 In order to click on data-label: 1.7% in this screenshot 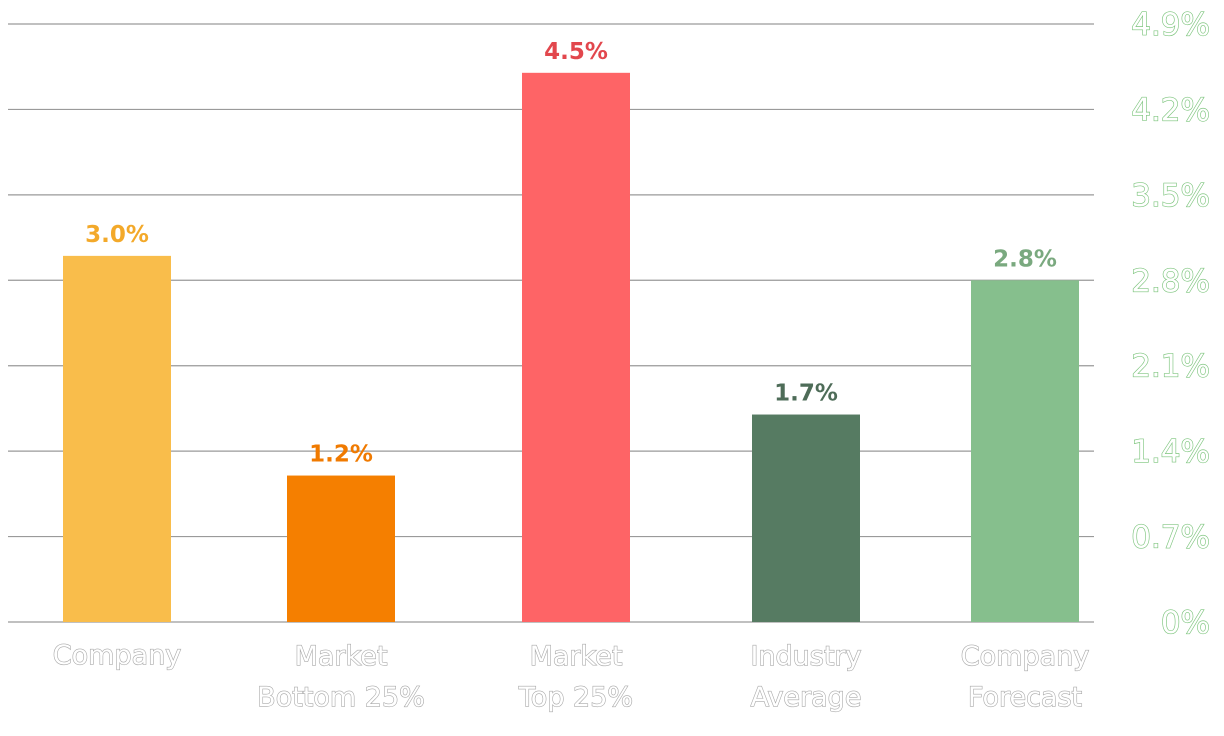, I will do `click(806, 394)`.